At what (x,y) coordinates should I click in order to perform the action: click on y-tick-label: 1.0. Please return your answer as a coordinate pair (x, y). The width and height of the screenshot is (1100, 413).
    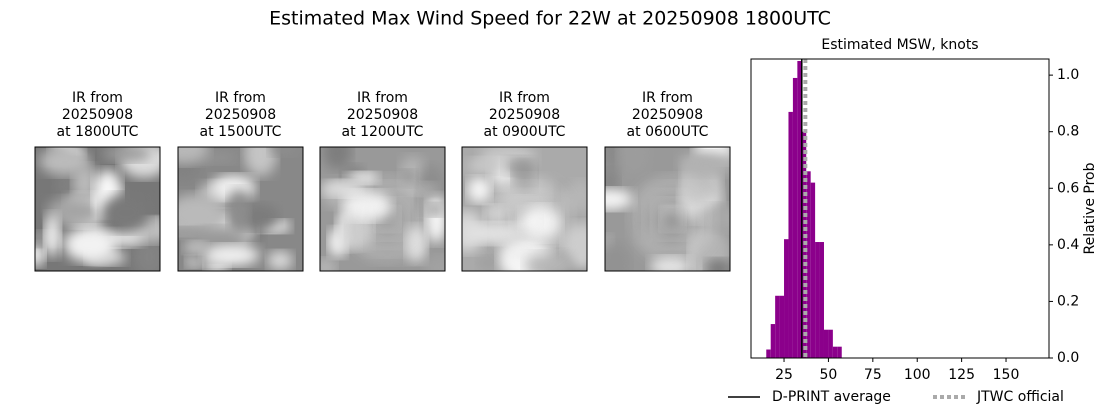
    Looking at the image, I should click on (1068, 75).